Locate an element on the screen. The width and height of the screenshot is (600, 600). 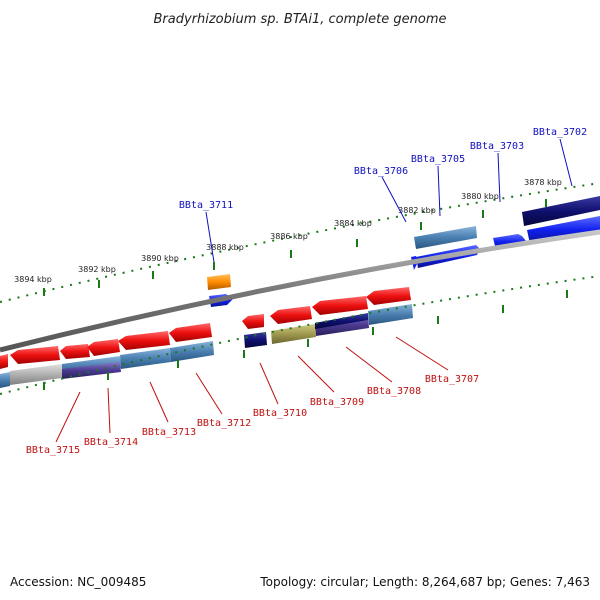
label-bbta-3707: BBta_3707 is located at coordinates (452, 379).